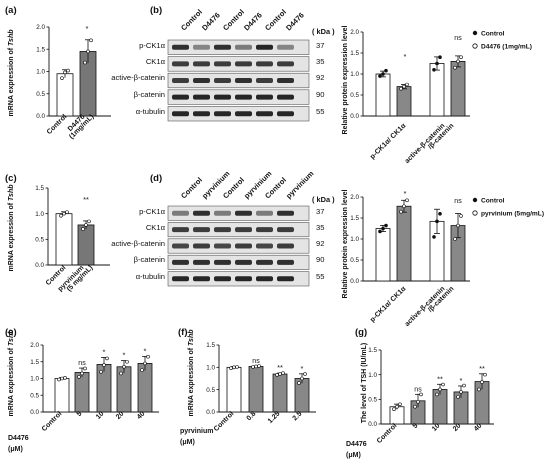 The width and height of the screenshot is (550, 462). I want to click on e-treat-label: D4476, so click(18, 438).